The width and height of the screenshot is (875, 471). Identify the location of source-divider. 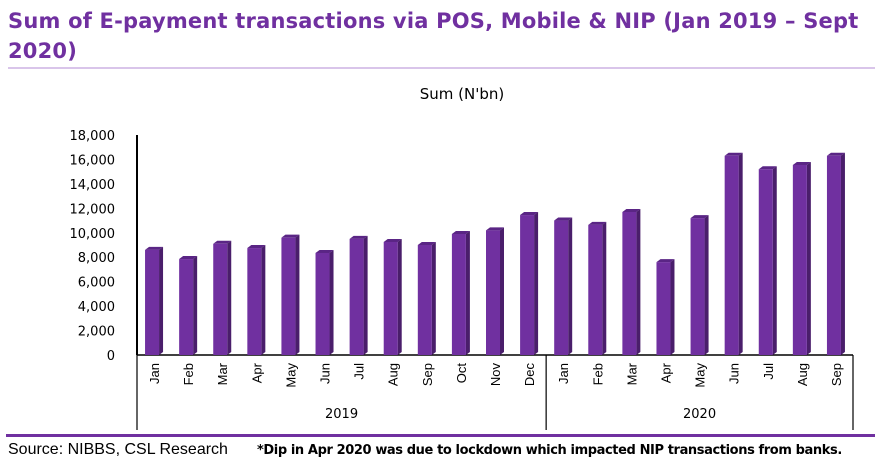
(440, 435).